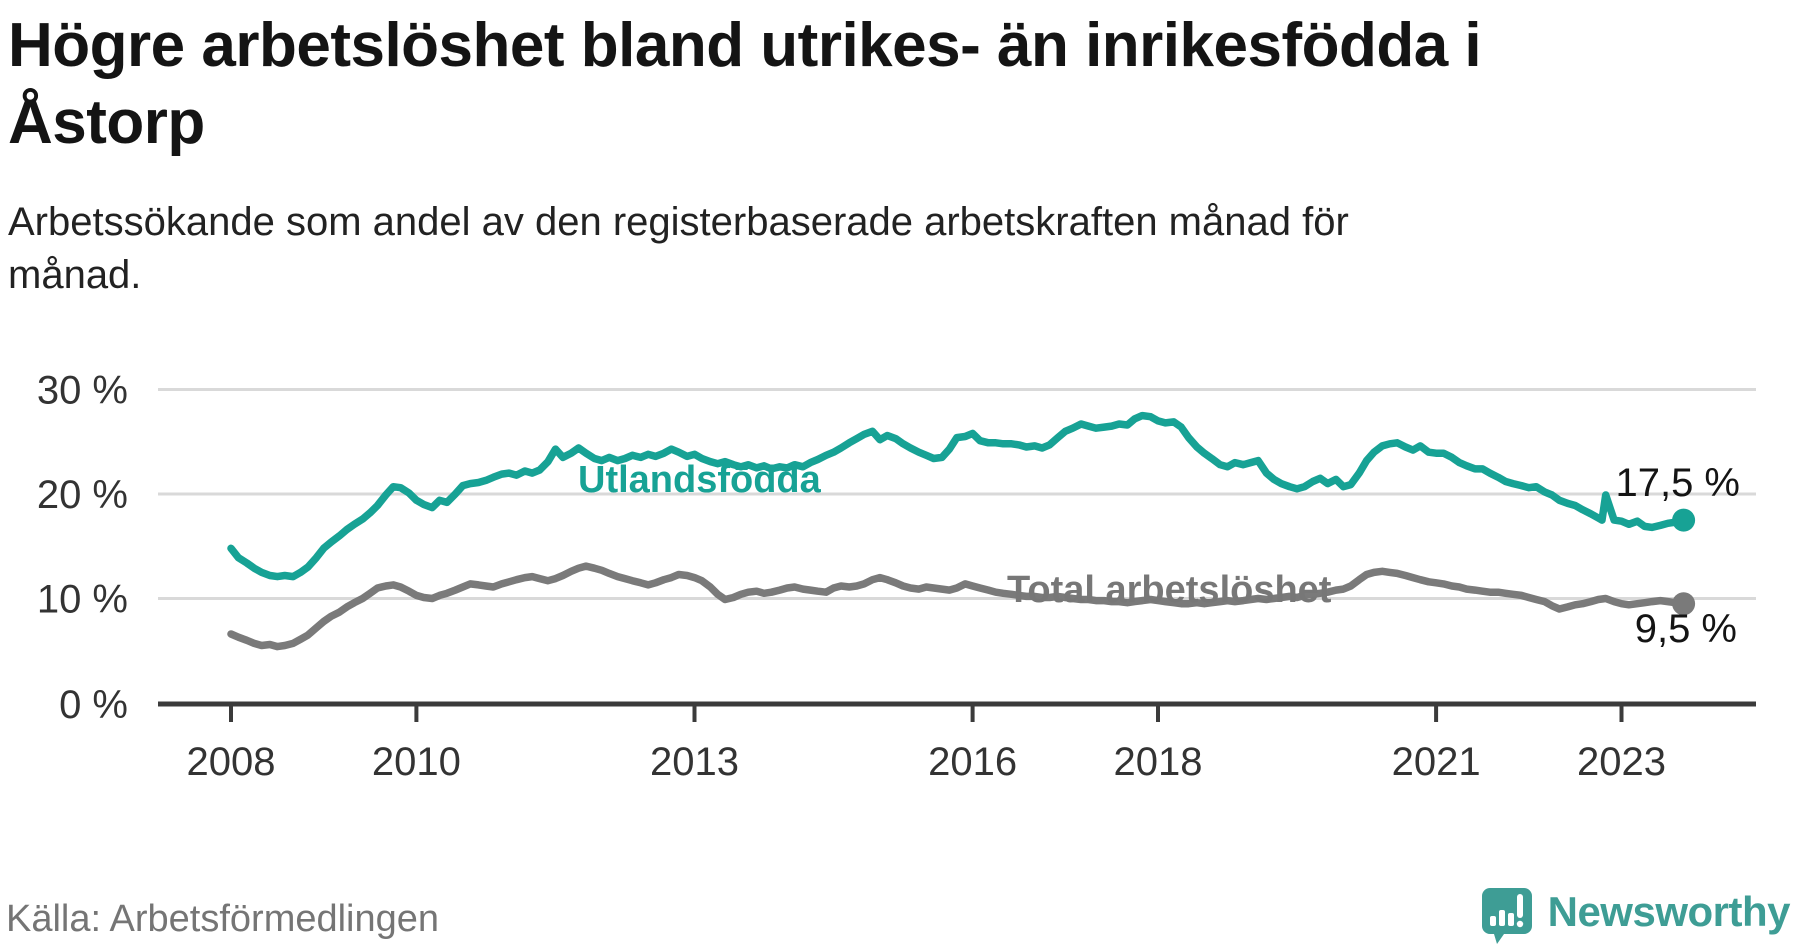  What do you see at coordinates (1436, 762) in the screenshot?
I see `x-axis-label-2021: 2021` at bounding box center [1436, 762].